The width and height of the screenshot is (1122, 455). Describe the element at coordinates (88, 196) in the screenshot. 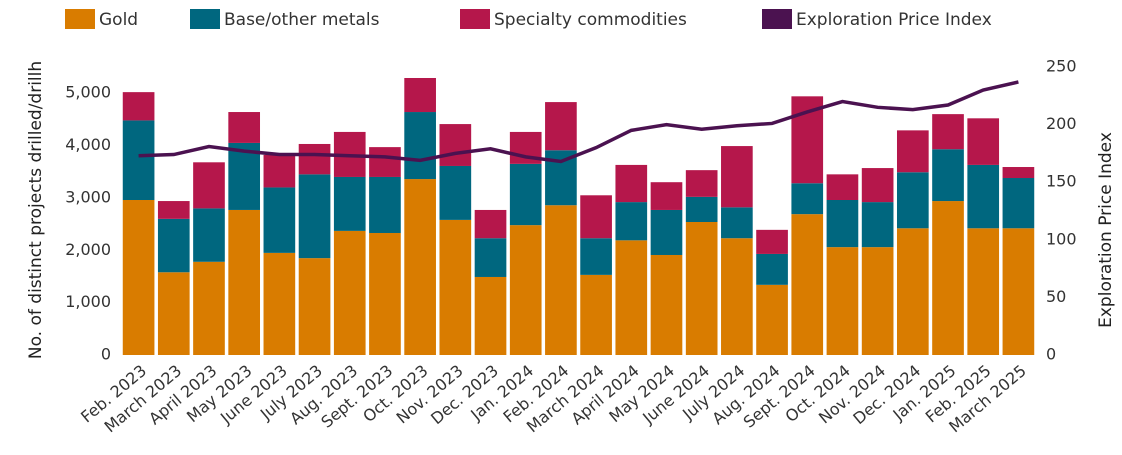

I see `y-tick-label: 3,000` at that location.